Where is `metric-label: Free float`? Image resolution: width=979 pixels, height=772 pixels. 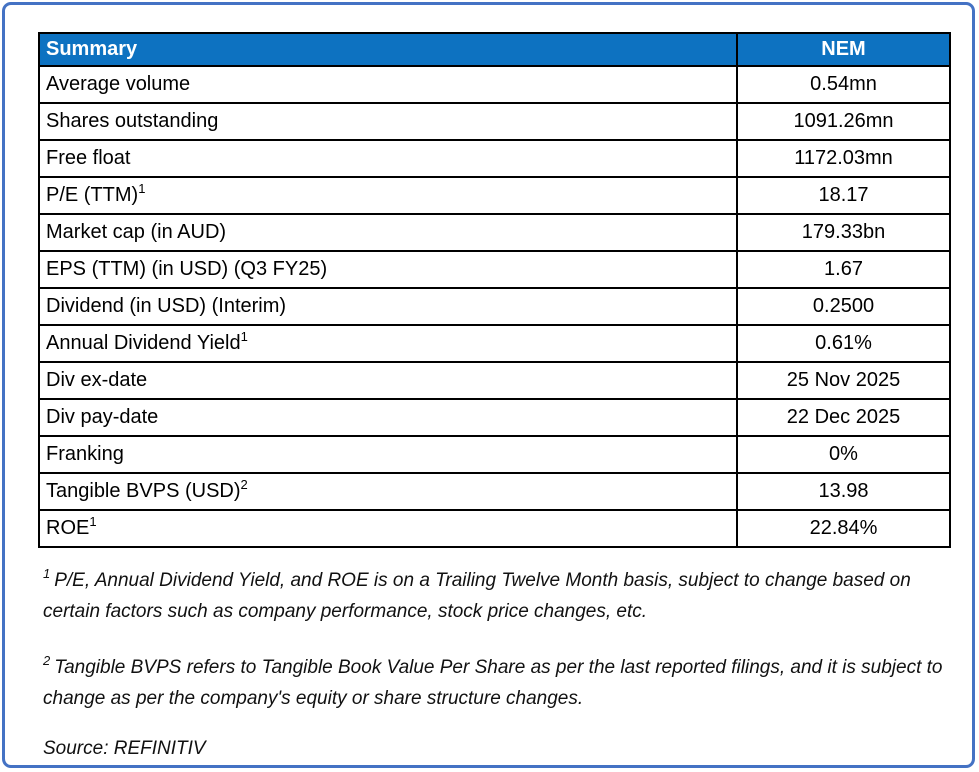 metric-label: Free float is located at coordinates (388, 158).